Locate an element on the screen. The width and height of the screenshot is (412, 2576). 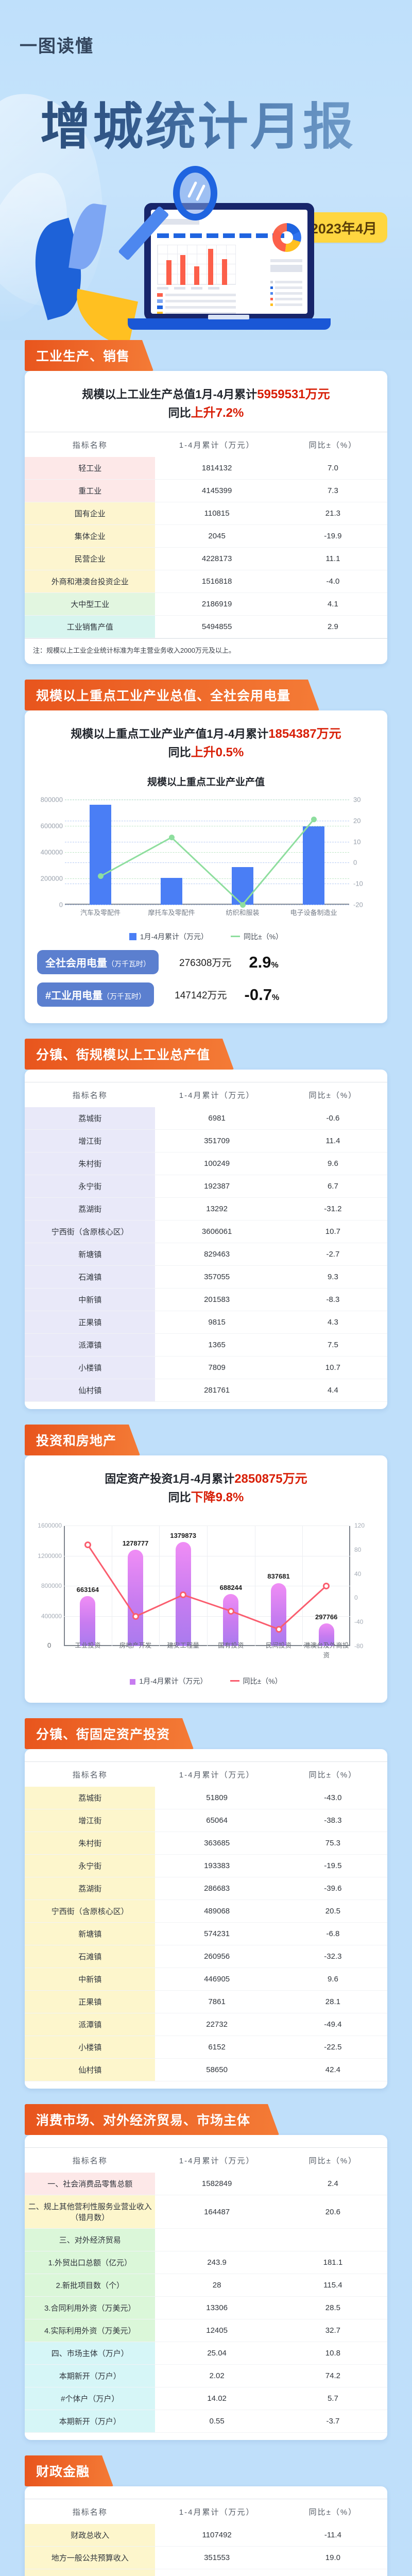
row-value: 25.04 is located at coordinates (217, 2353).